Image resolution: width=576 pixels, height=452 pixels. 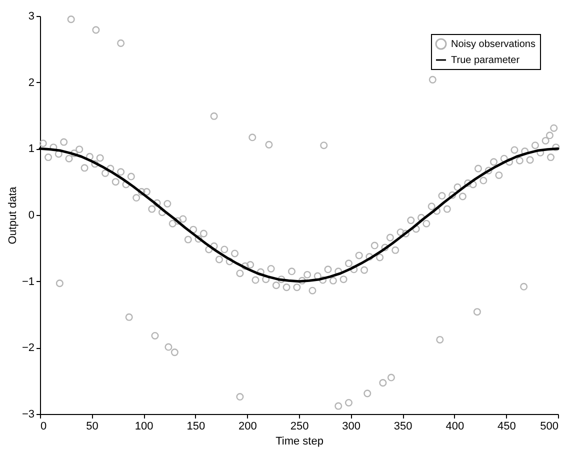 What do you see at coordinates (507, 426) in the screenshot?
I see `x-tick-label: 450` at bounding box center [507, 426].